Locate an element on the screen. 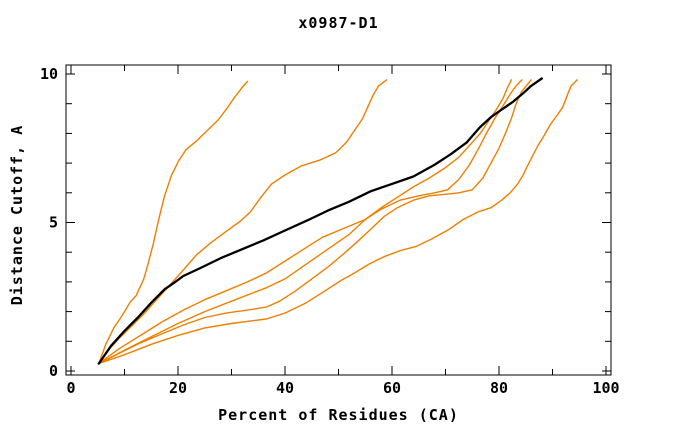 The width and height of the screenshot is (680, 440). x-tick-label: 80 is located at coordinates (499, 388).